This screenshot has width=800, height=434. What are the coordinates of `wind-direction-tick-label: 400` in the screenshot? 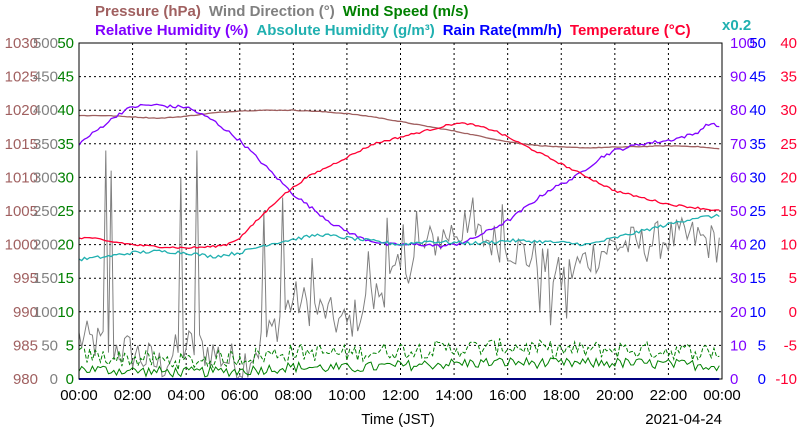 It's located at (45, 110).